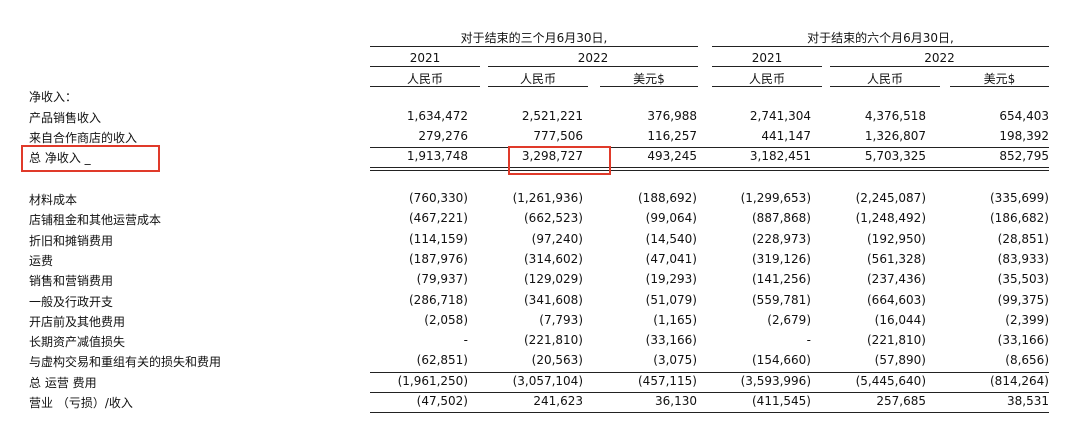 This screenshot has height=433, width=1080. What do you see at coordinates (77, 342) in the screenshot?
I see `row-label: 长期资产减值损失` at bounding box center [77, 342].